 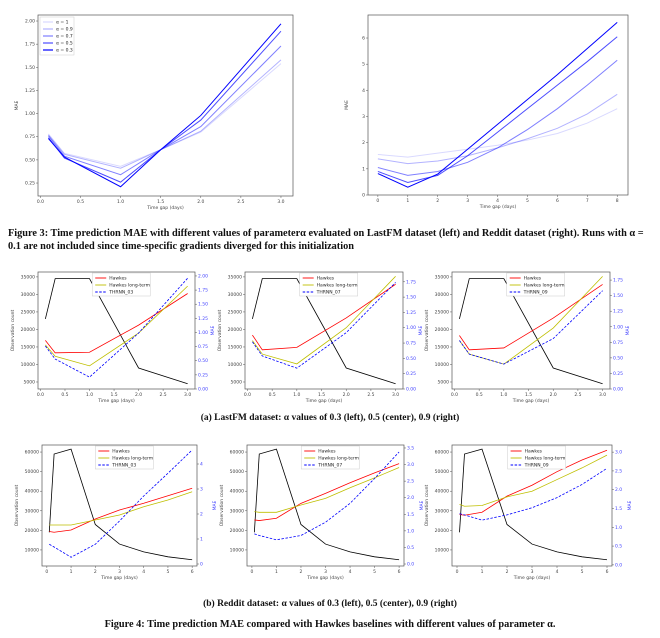 What do you see at coordinates (30, 45) in the screenshot?
I see `y-tick-label: 1.75` at bounding box center [30, 45].